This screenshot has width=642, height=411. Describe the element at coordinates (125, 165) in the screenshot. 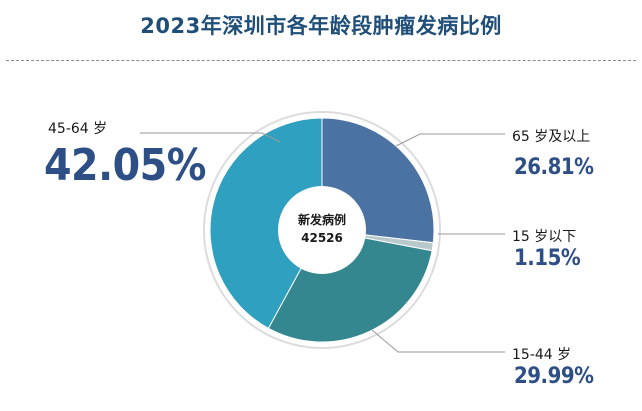

I see `value-45-64: 42.05%` at that location.